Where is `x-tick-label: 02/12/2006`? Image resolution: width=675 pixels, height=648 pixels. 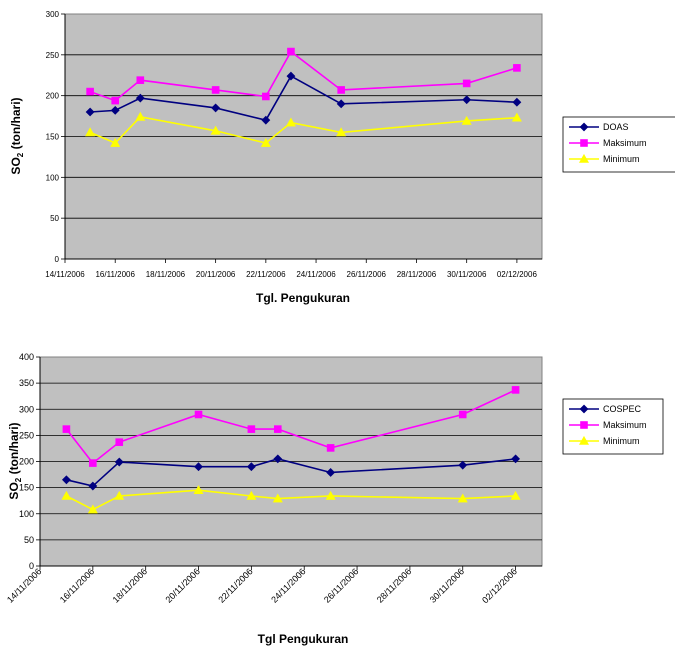 x-tick-label: 02/12/2006 is located at coordinates (517, 274).